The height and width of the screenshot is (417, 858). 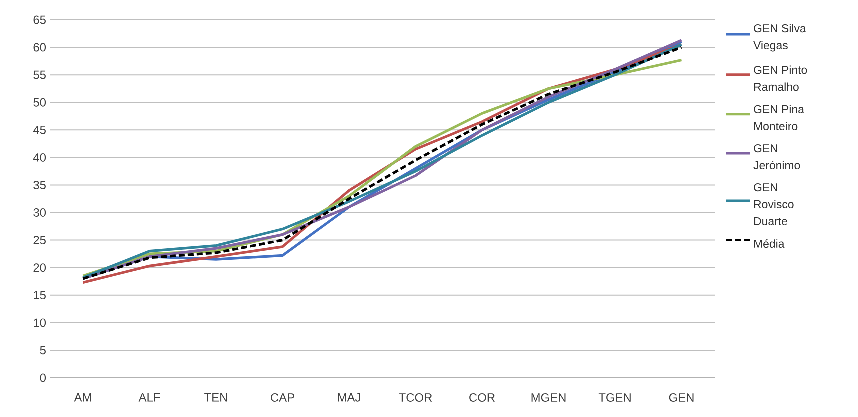 I want to click on x-tick-label: TCOR, so click(x=415, y=398).